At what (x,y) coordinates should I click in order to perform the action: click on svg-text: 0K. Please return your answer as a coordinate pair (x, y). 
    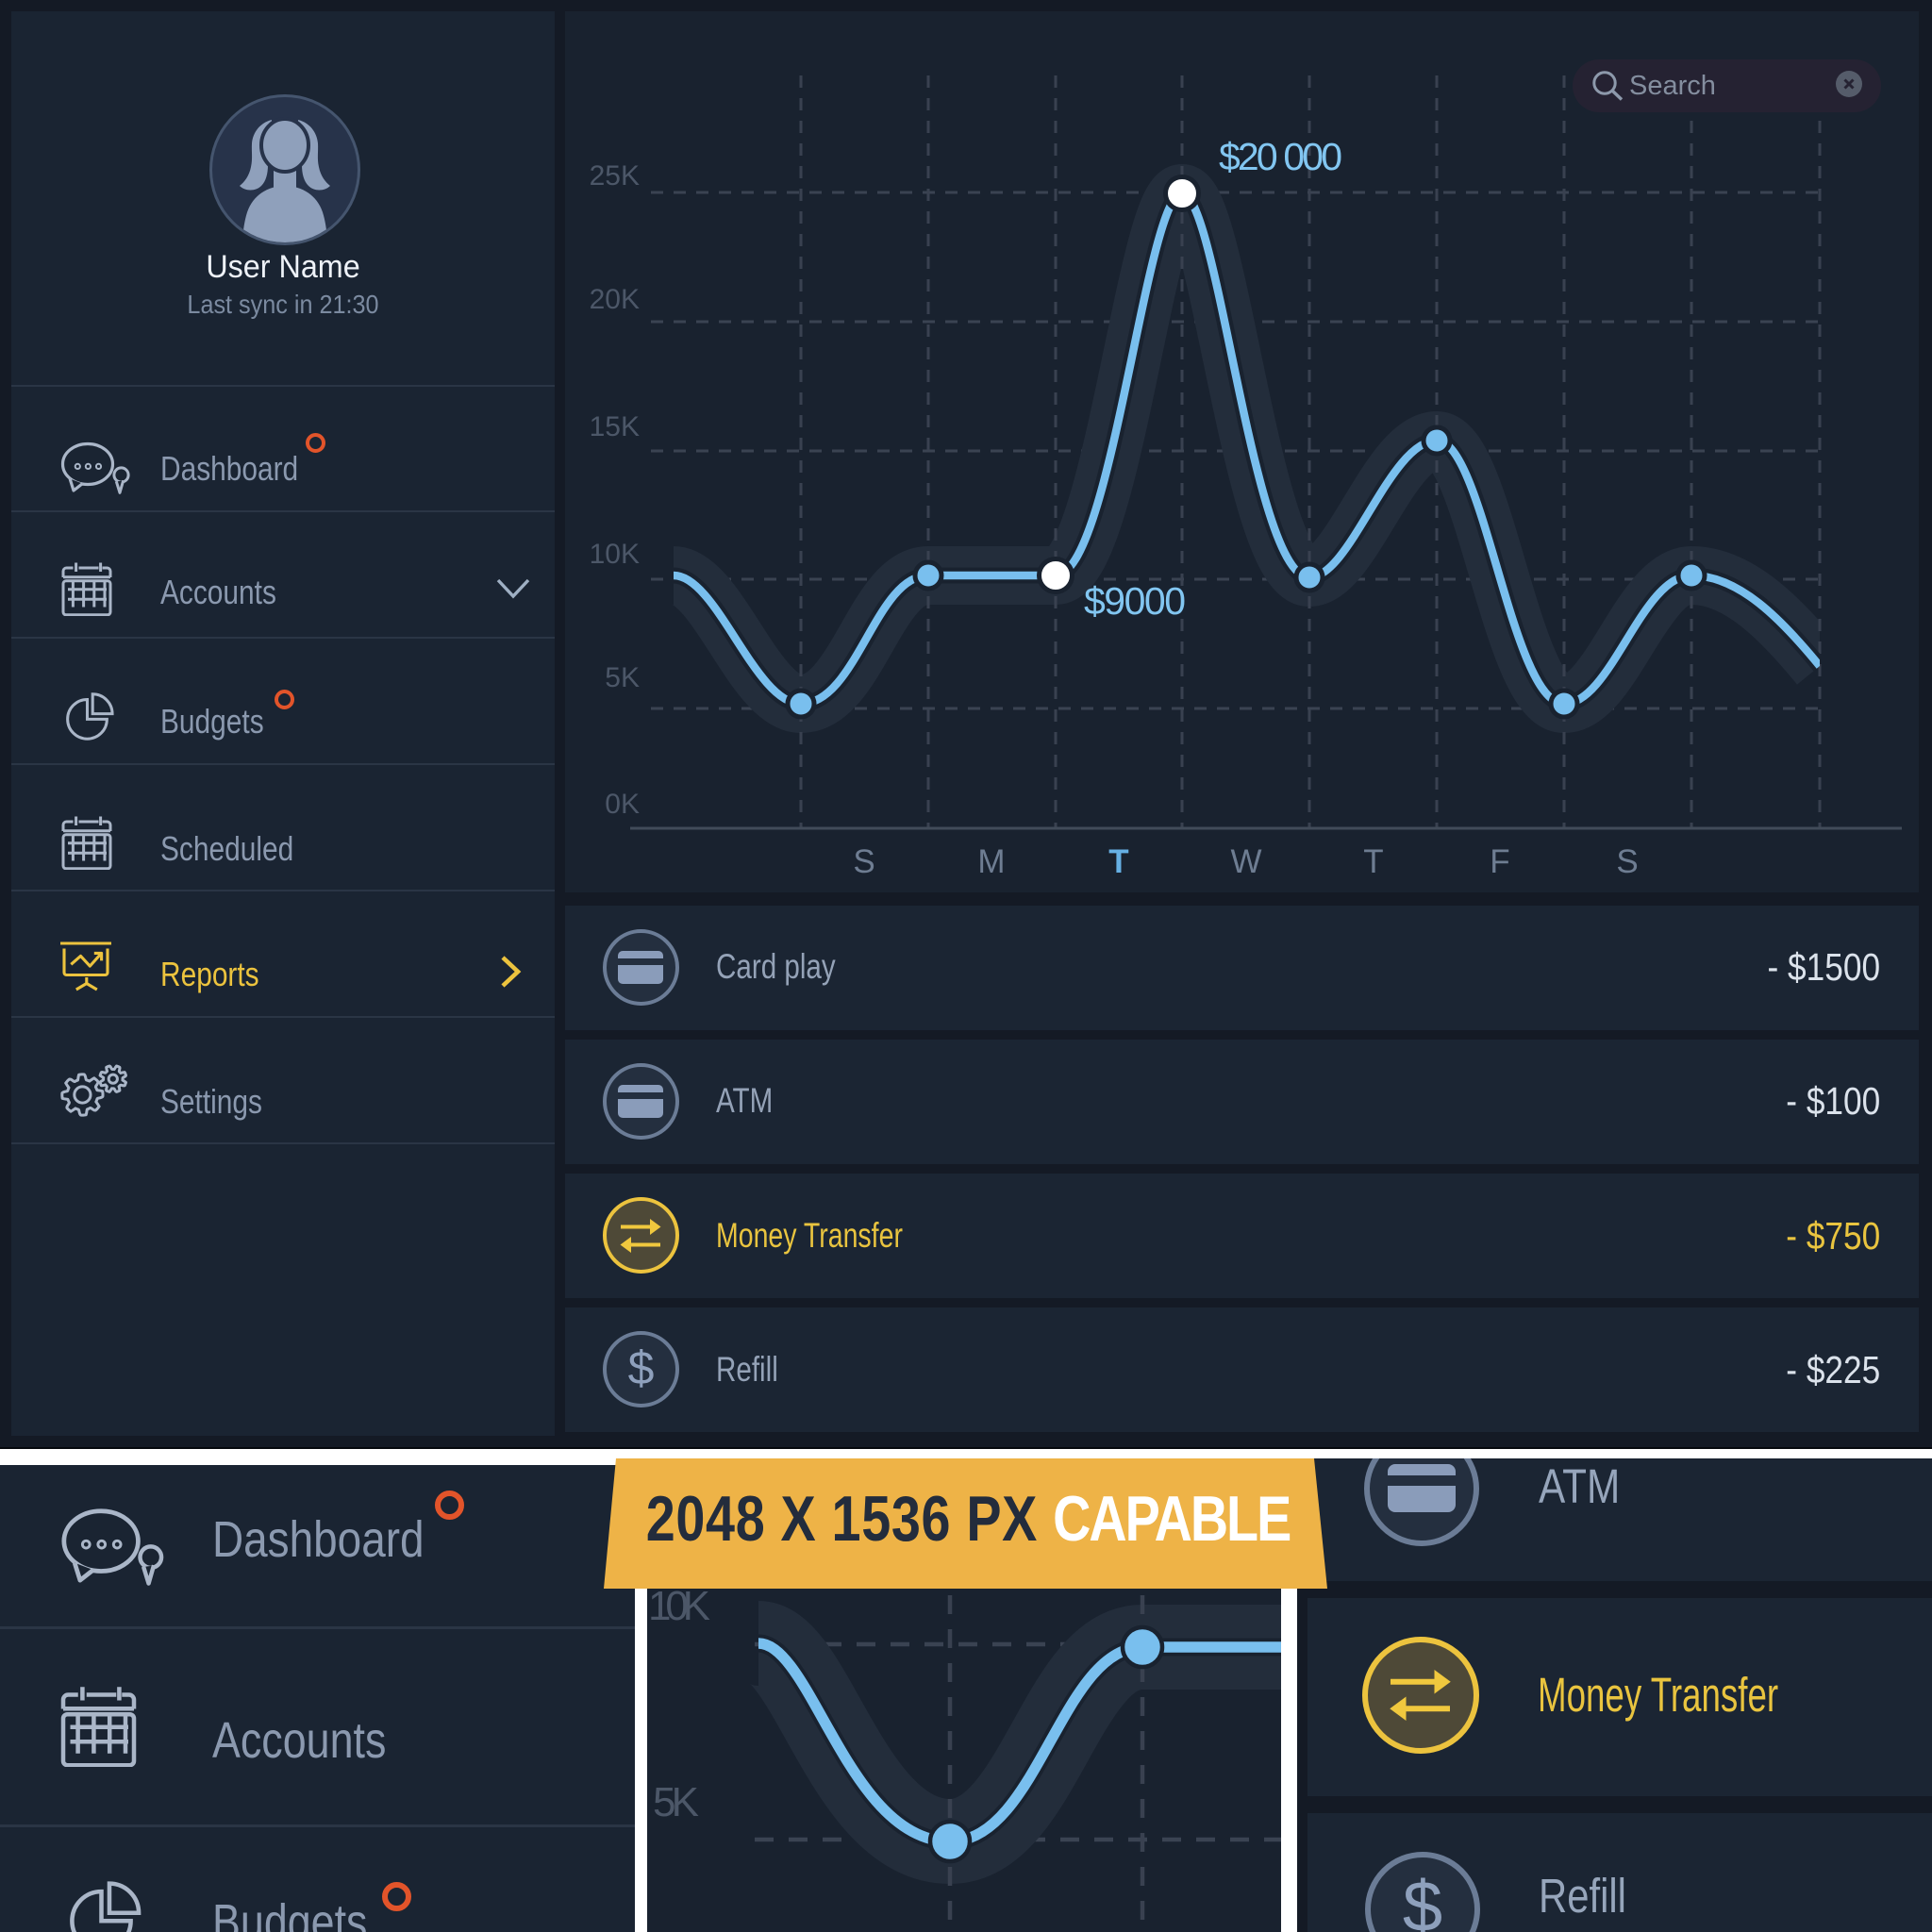
    Looking at the image, I should click on (622, 805).